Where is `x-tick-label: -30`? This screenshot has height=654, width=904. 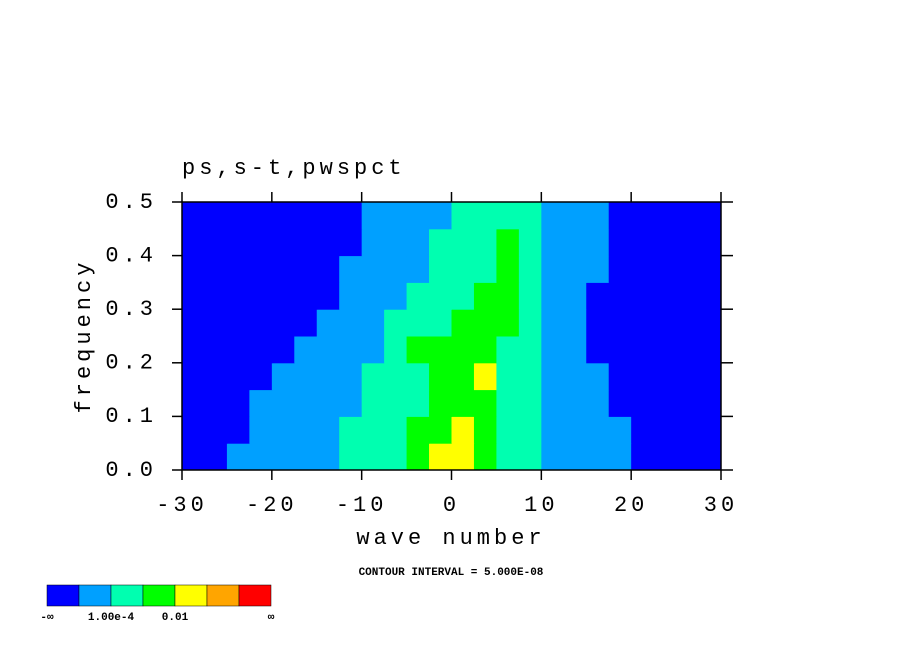 x-tick-label: -30 is located at coordinates (182, 505).